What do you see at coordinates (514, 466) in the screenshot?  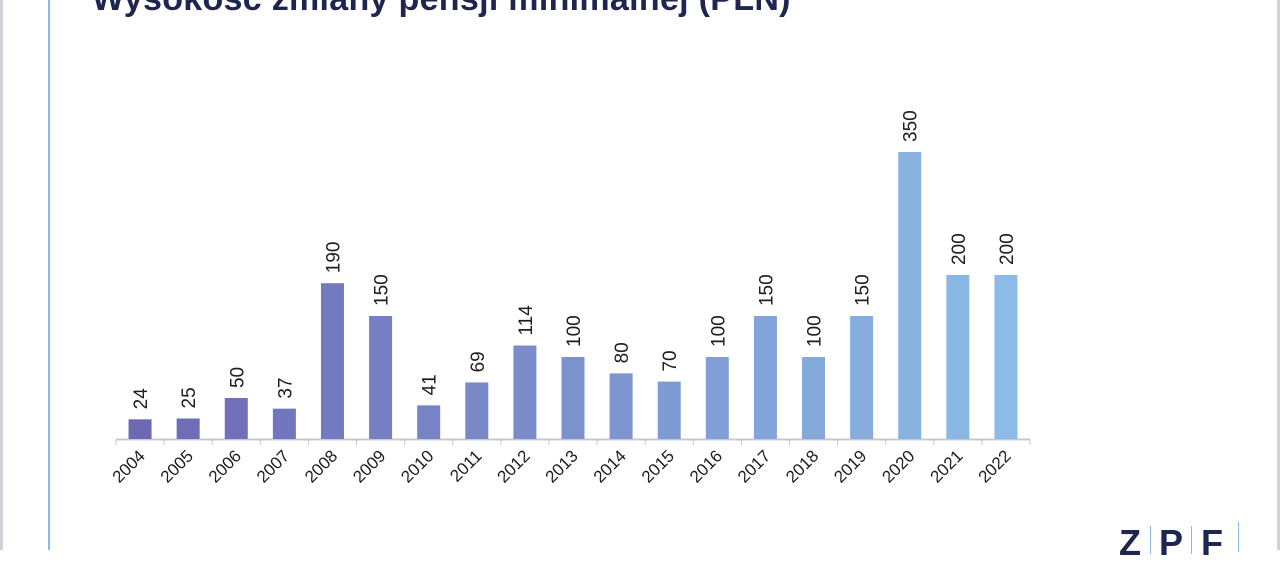 I see `x-tick-label-2012: 2012` at bounding box center [514, 466].